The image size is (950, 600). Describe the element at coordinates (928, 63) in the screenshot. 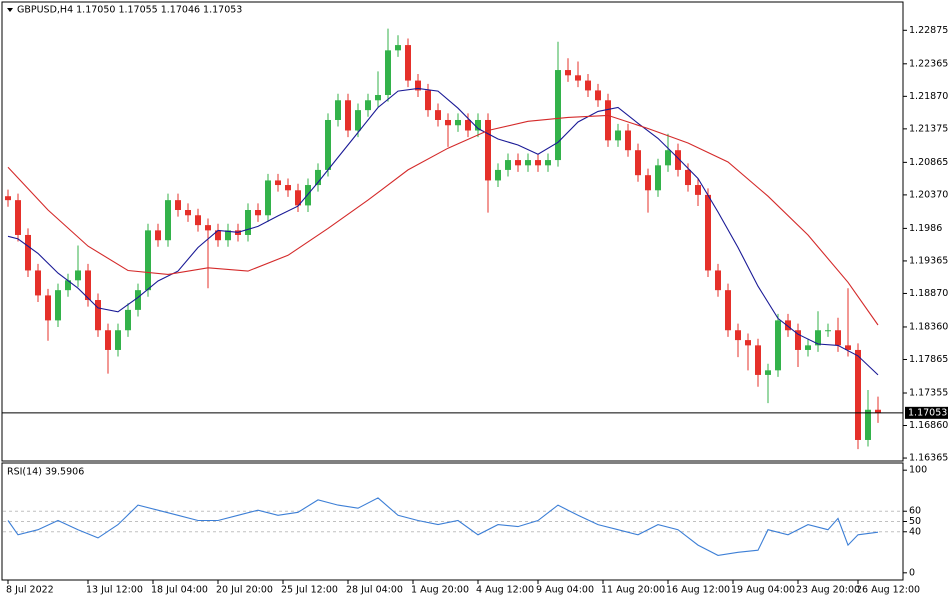

I see `y-tick-label: 1.22365` at that location.